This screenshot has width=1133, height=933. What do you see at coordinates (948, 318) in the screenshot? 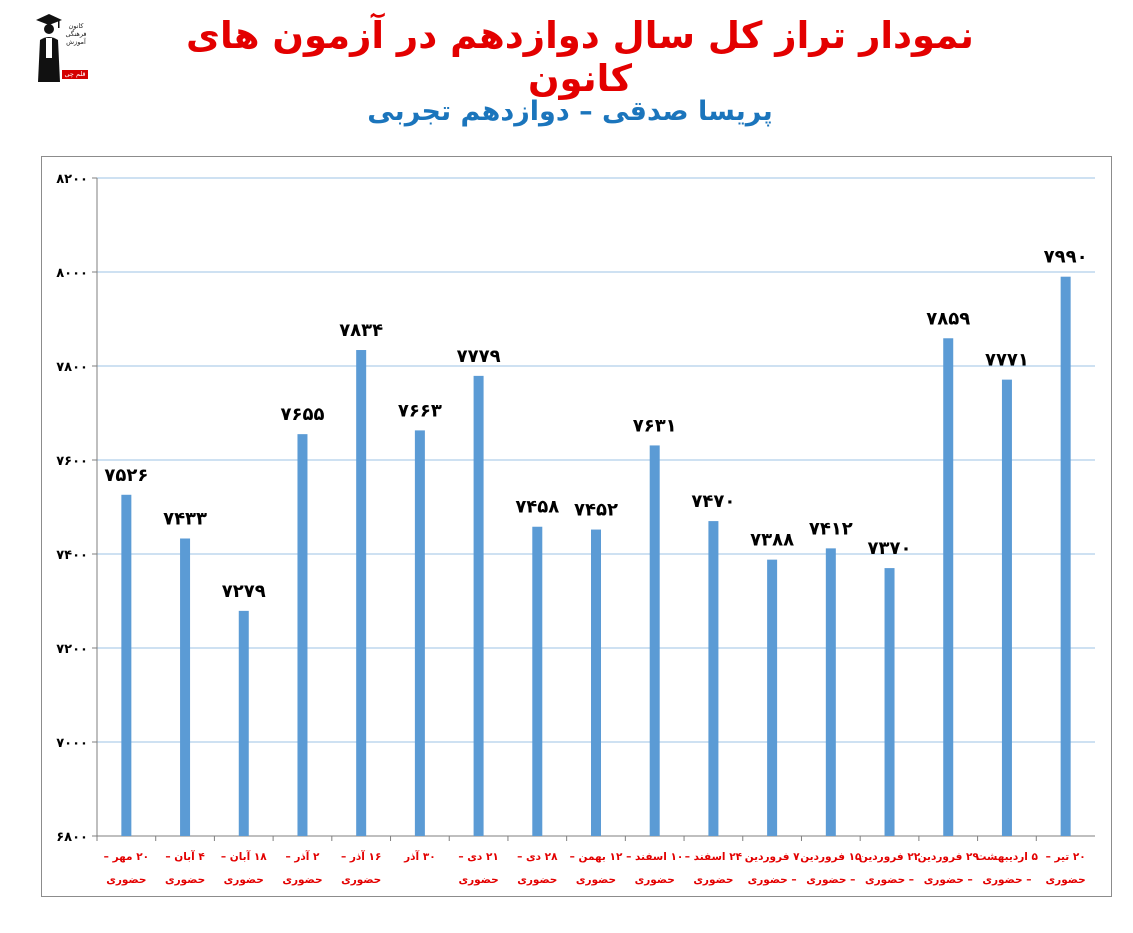
I see `data-label: ۷۸۵۹` at bounding box center [948, 318].